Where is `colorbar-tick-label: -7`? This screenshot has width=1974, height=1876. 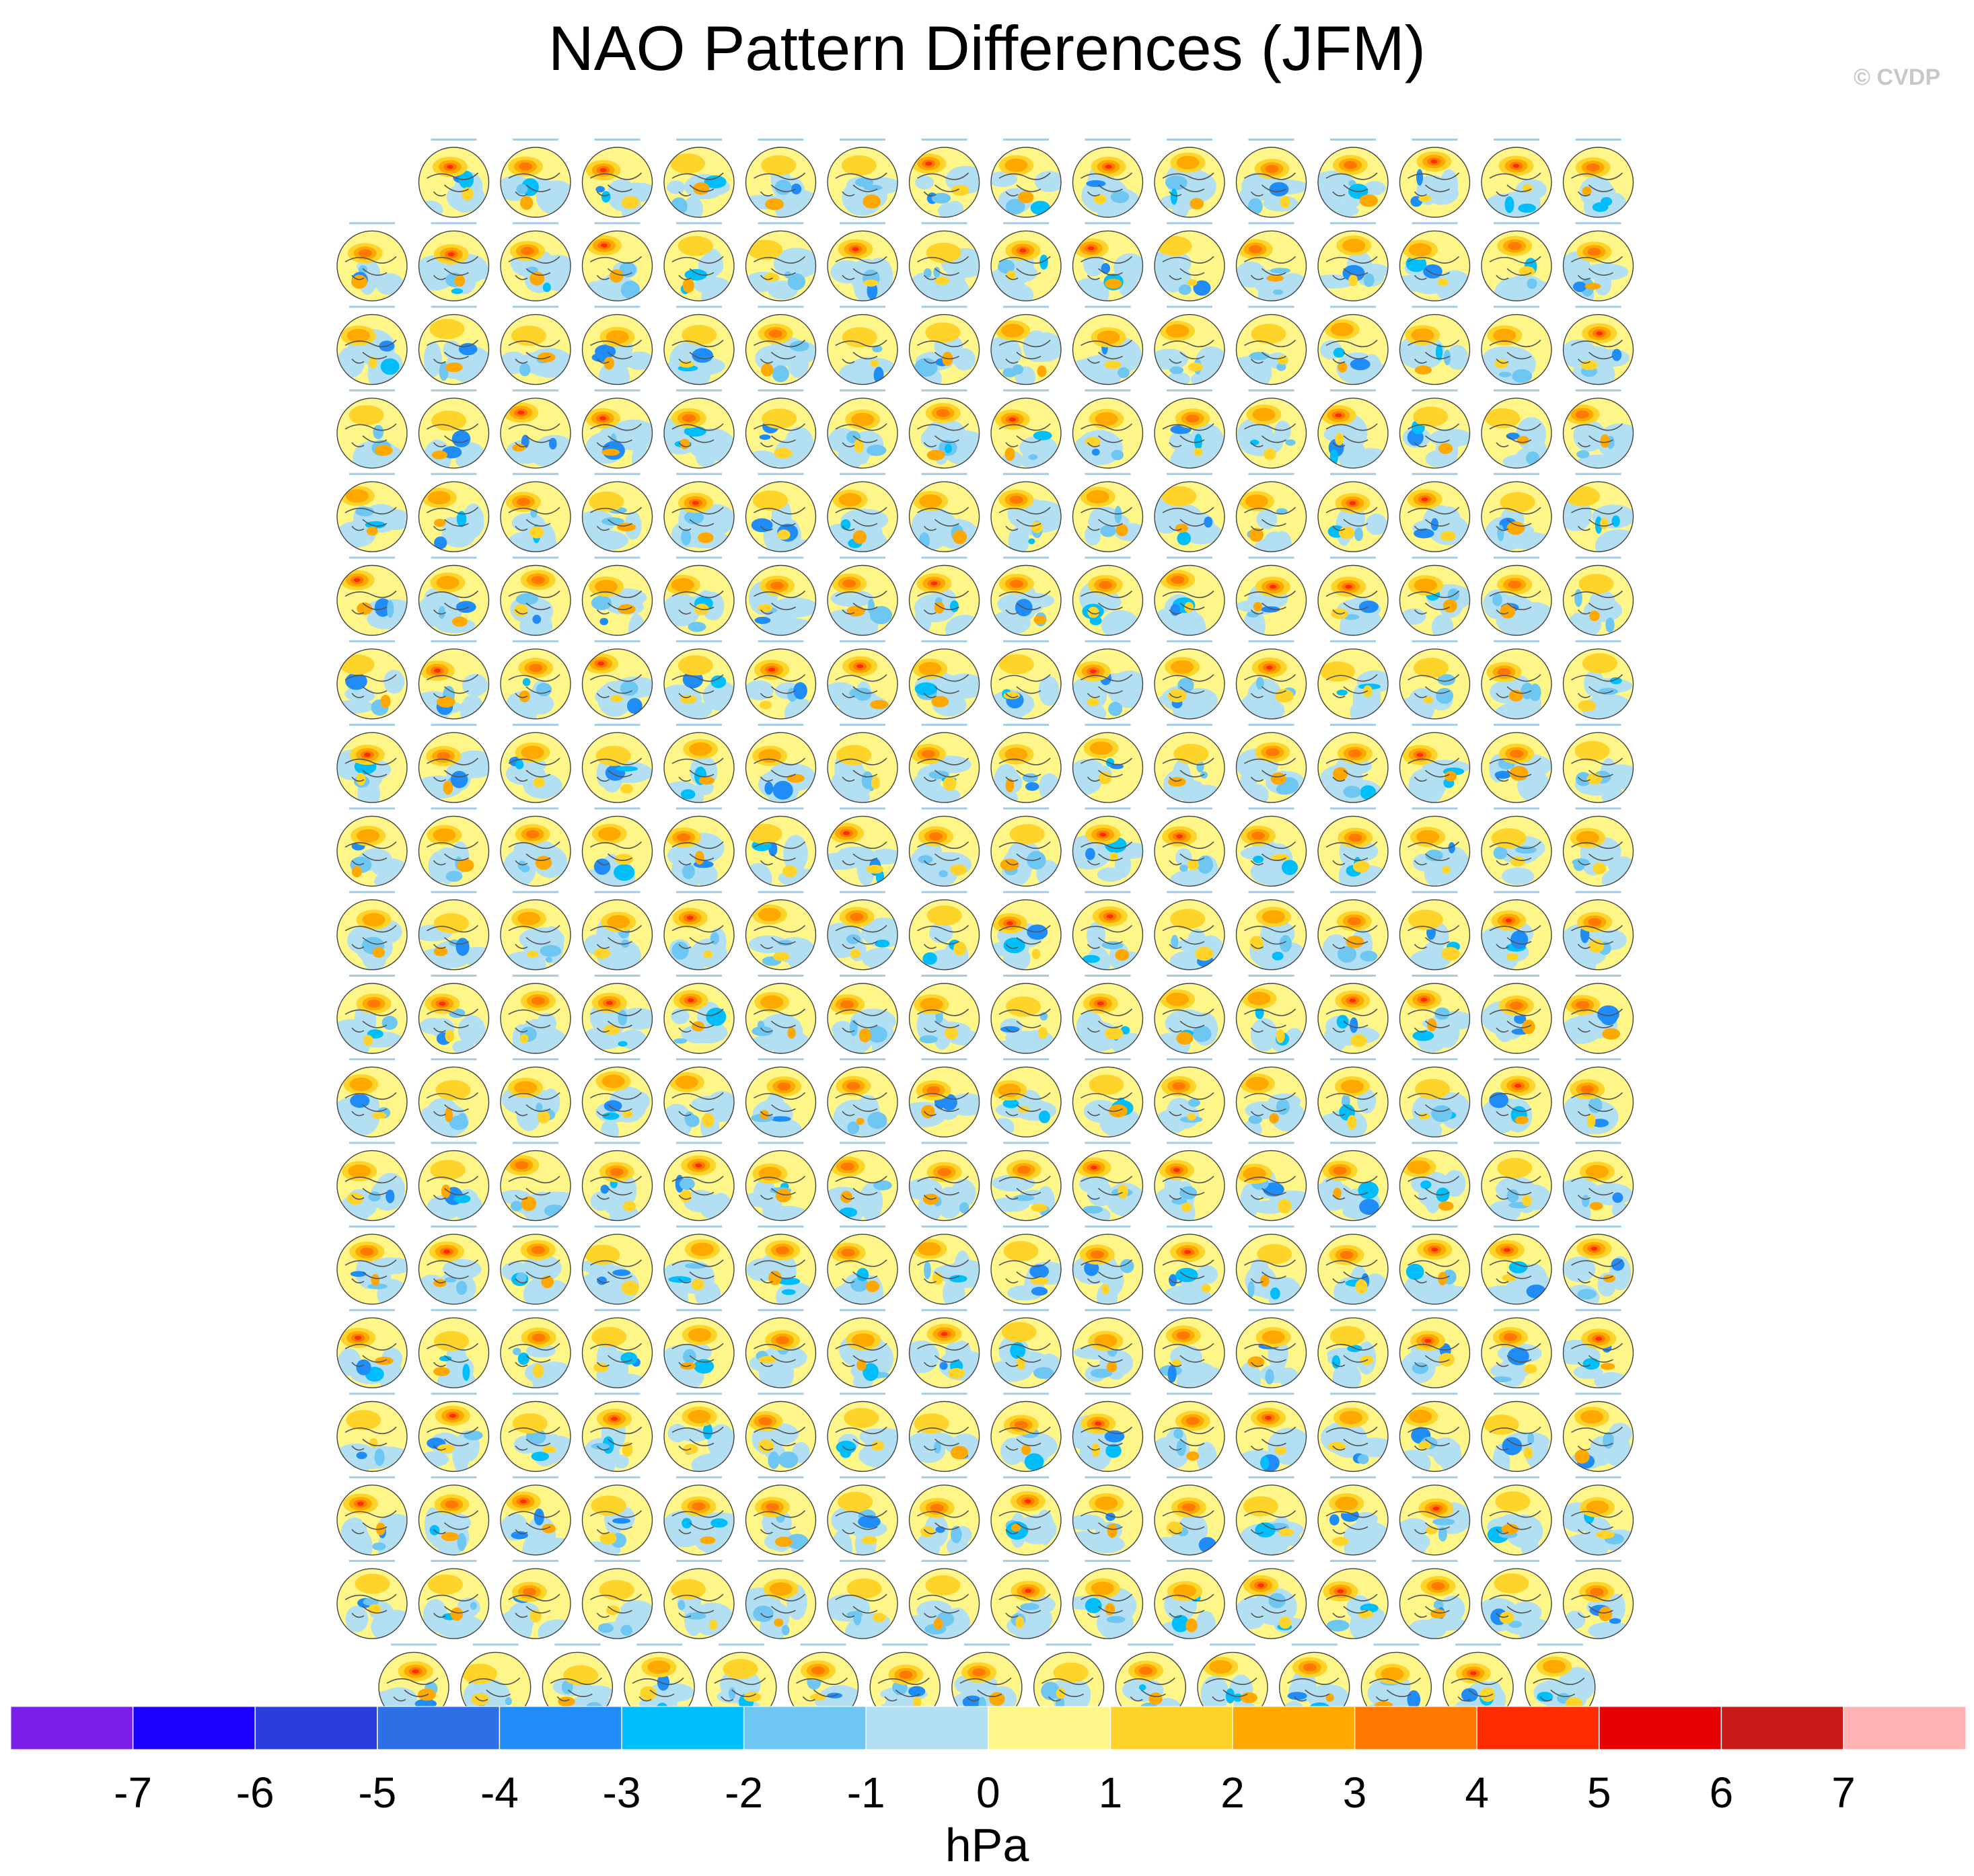
colorbar-tick-label: -7 is located at coordinates (133, 1792).